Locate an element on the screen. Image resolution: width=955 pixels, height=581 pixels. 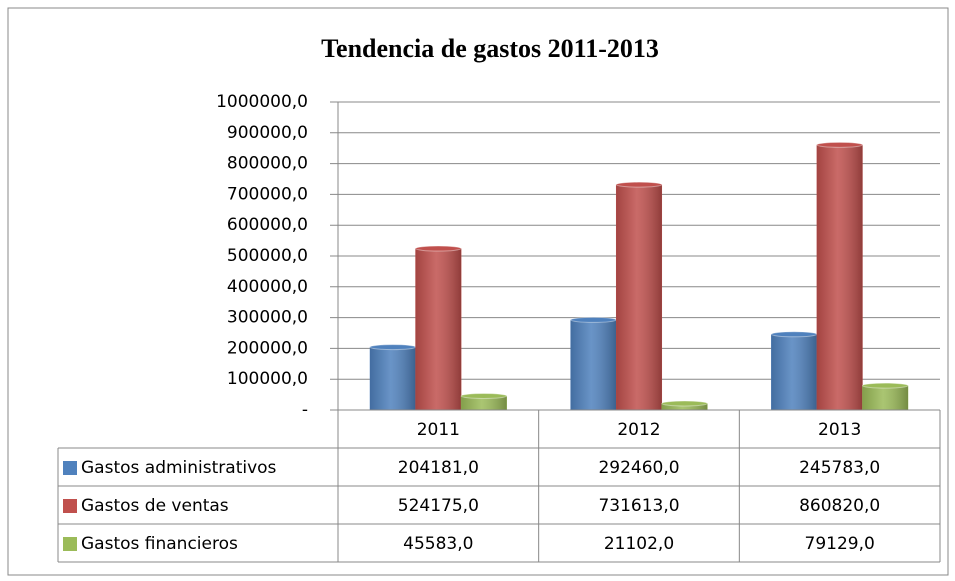
data-label: 245783,0 is located at coordinates (839, 468).